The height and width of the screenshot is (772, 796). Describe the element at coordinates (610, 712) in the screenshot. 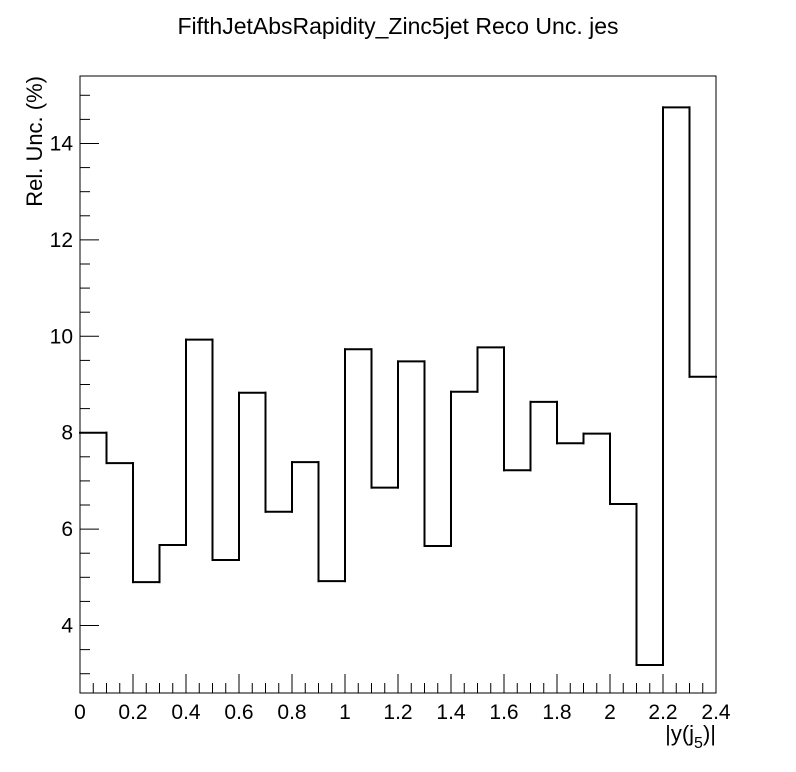

I see `x-tick-label: 2` at that location.